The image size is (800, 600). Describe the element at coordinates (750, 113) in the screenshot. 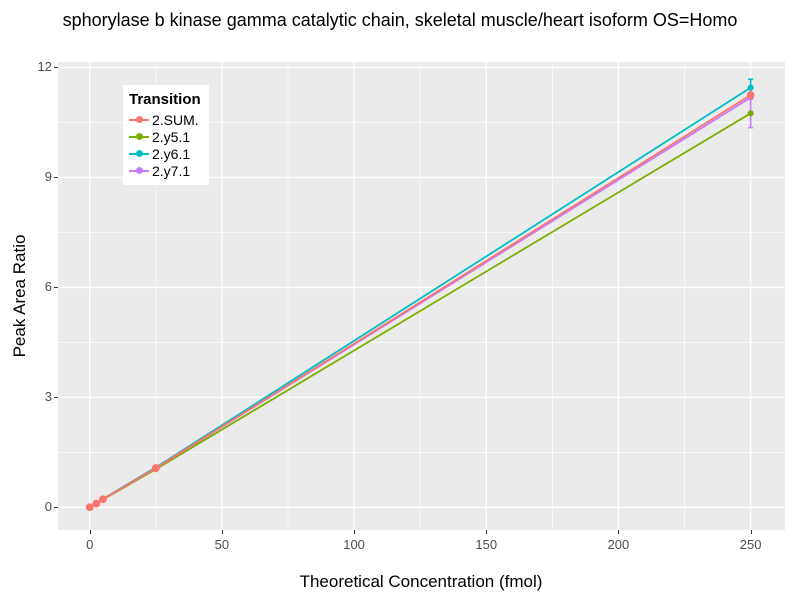

I see `data-point-2.y5.1` at that location.